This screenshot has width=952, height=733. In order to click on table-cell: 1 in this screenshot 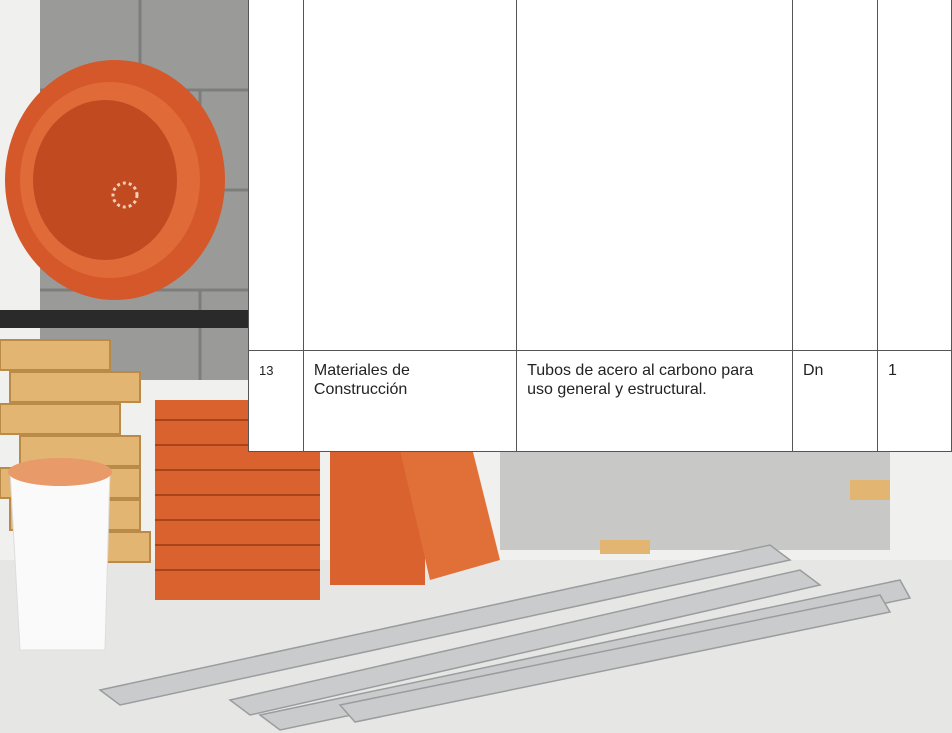, I will do `click(914, 401)`.